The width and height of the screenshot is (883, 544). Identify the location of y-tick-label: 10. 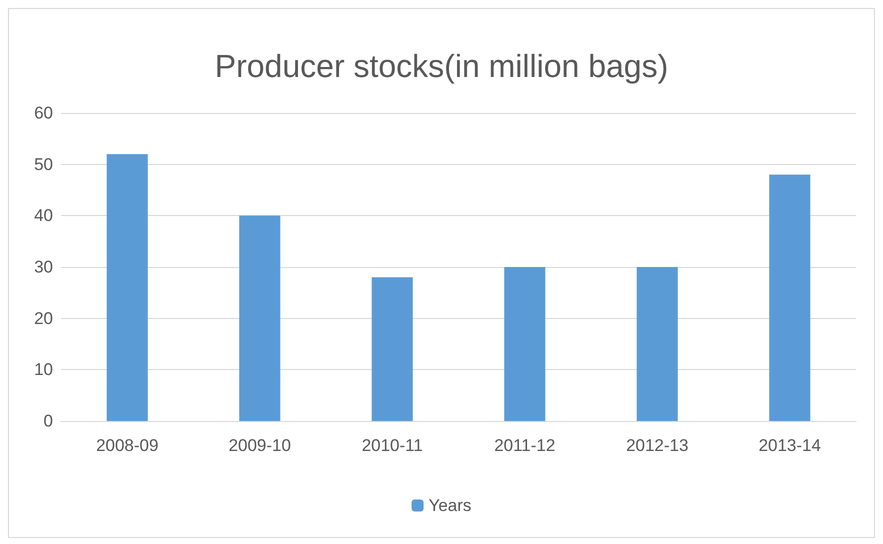
(43, 370).